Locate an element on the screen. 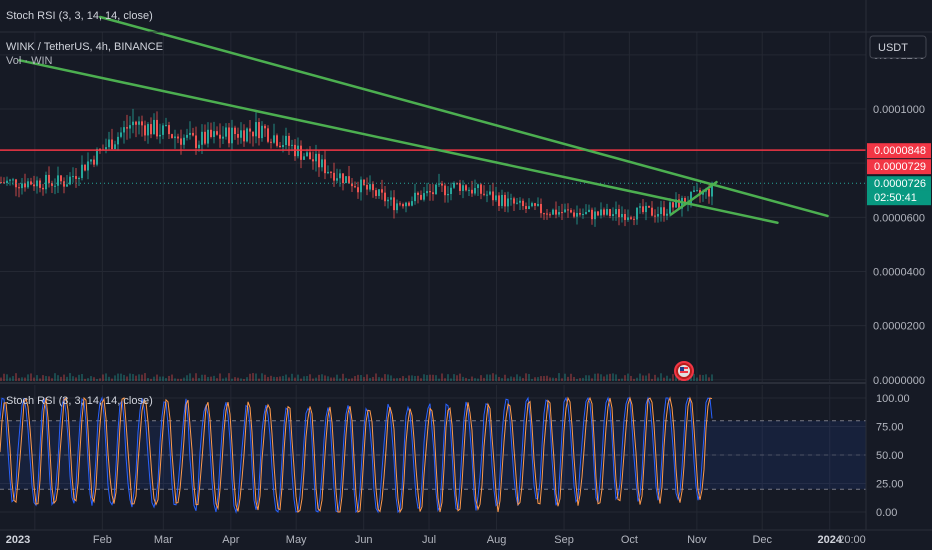 The image size is (932, 550). stoch-axis: 100.00 75.00 50.00 25.00 0.00 is located at coordinates (893, 456).